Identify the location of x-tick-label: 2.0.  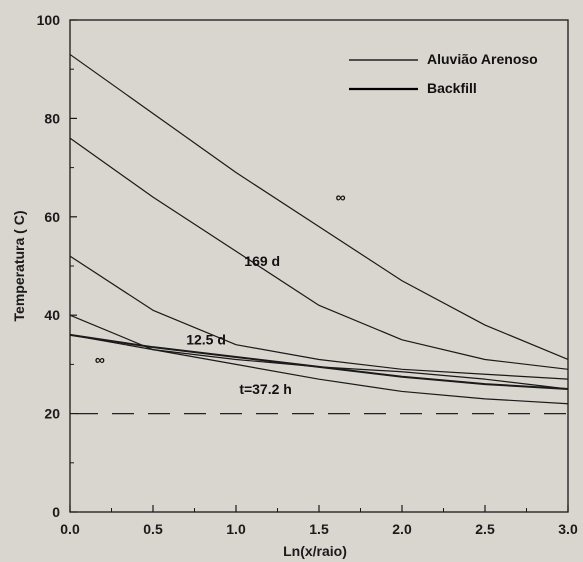
(402, 529).